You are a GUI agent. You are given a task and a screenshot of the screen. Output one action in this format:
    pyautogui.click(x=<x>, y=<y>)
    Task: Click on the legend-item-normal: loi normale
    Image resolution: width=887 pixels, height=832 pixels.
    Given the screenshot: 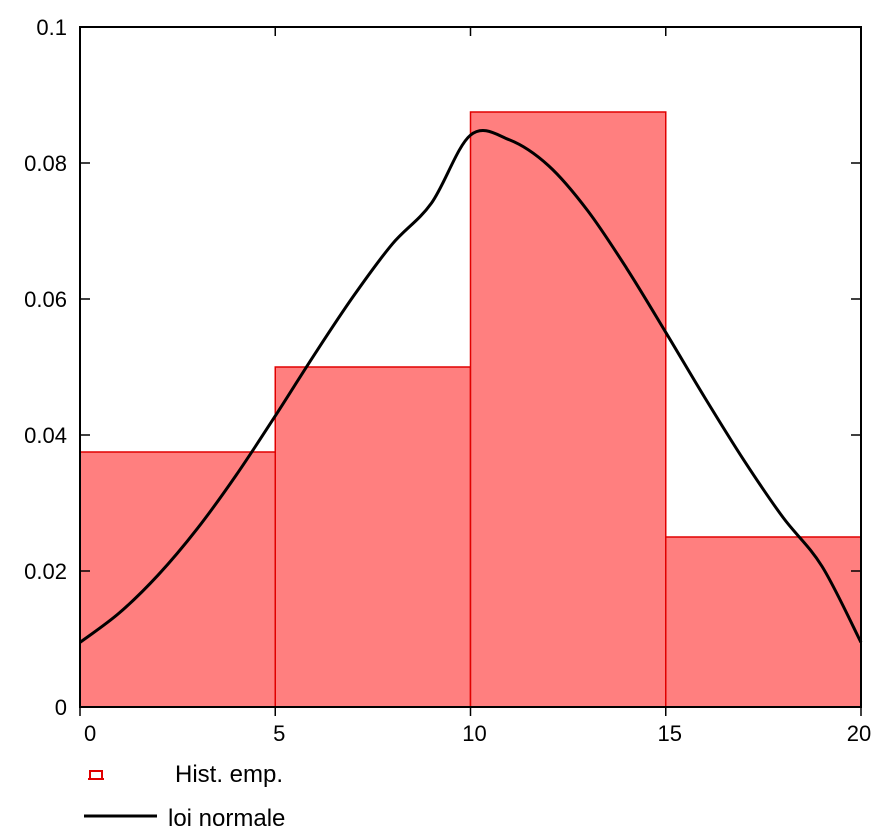 What is the action you would take?
    pyautogui.click(x=184, y=818)
    